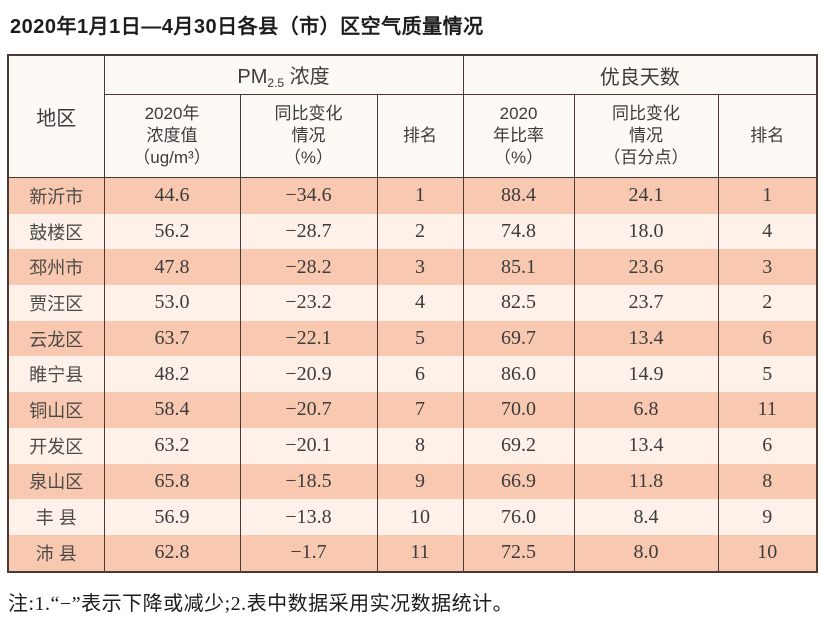  I want to click on cell-pm-rank: 4, so click(420, 303).